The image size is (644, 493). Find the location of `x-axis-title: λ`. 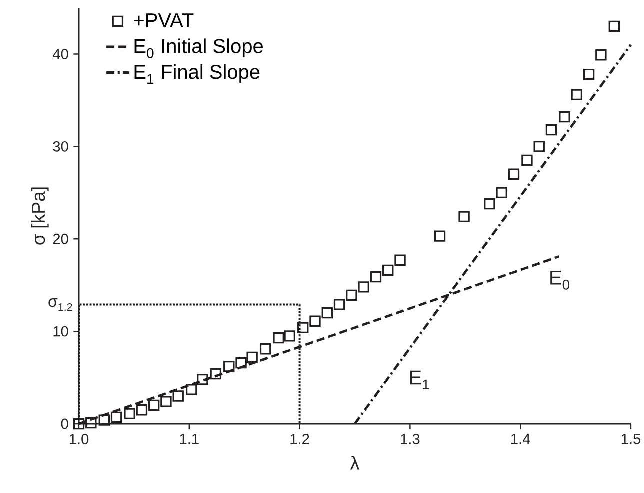

x-axis-title: λ is located at coordinates (355, 463).